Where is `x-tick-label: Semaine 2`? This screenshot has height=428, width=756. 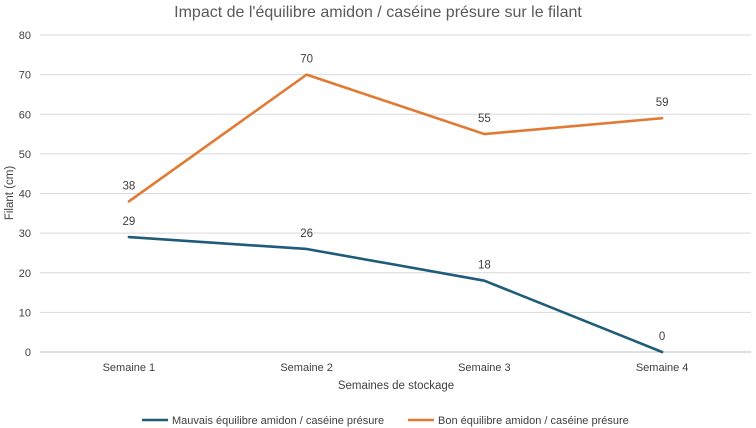
x-tick-label: Semaine 2 is located at coordinates (306, 368).